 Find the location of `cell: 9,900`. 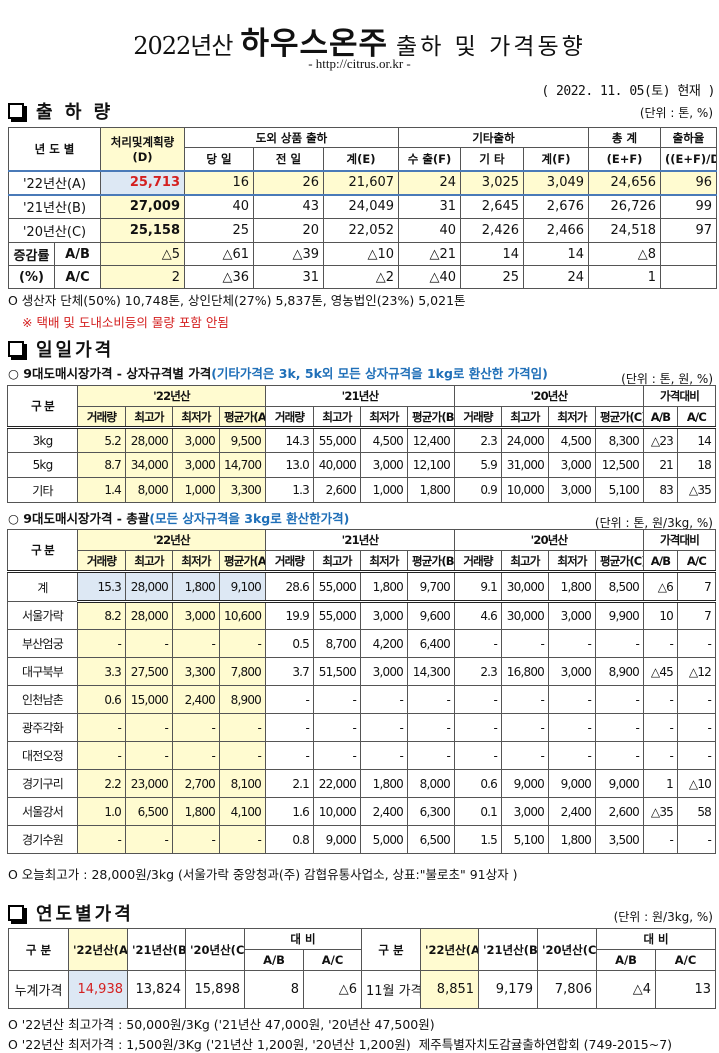

cell: 9,900 is located at coordinates (619, 615).